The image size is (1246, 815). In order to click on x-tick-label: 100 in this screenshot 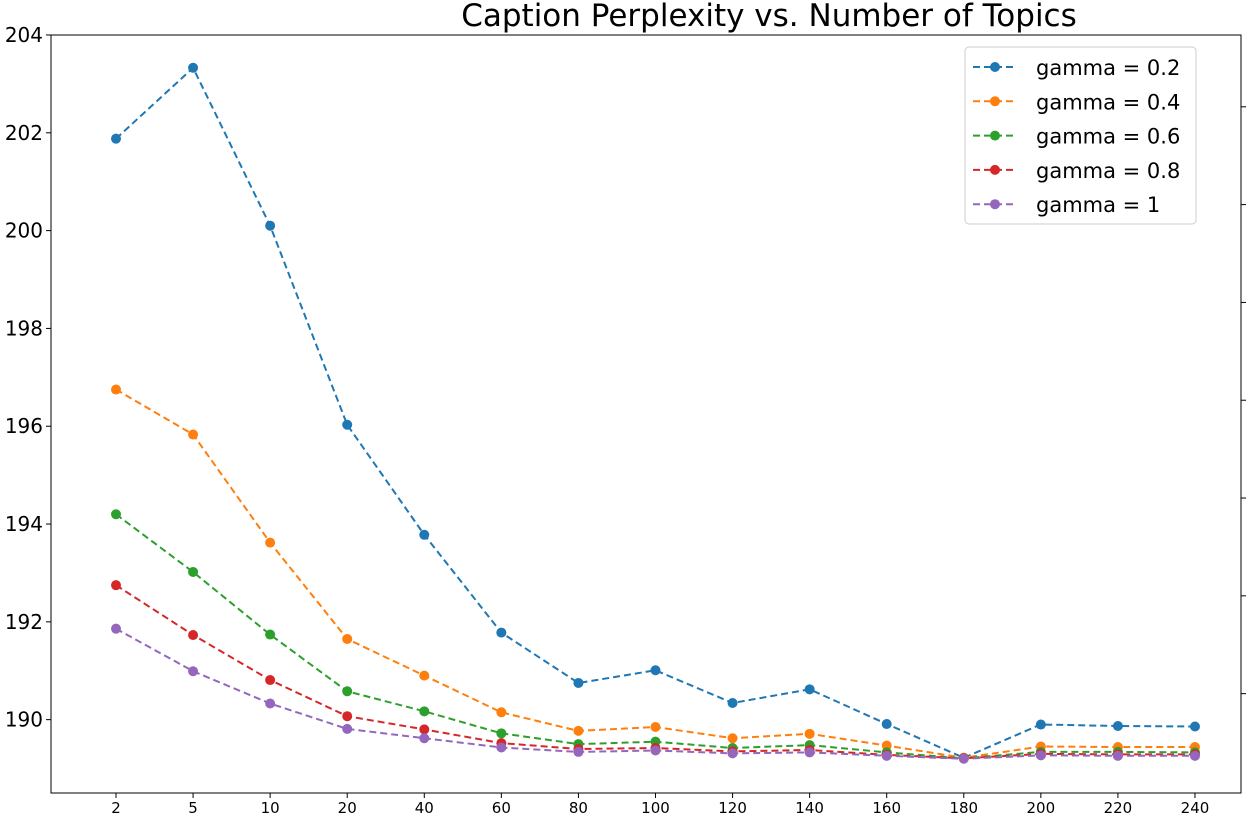, I will do `click(655, 807)`.